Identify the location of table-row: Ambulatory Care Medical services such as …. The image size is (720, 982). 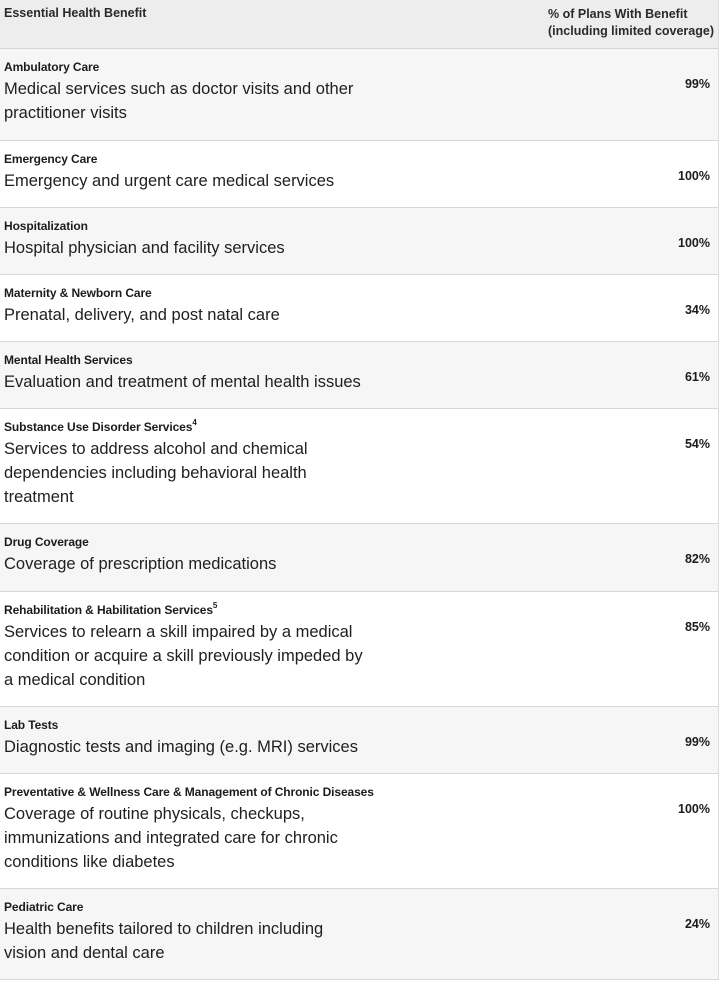
(359, 95).